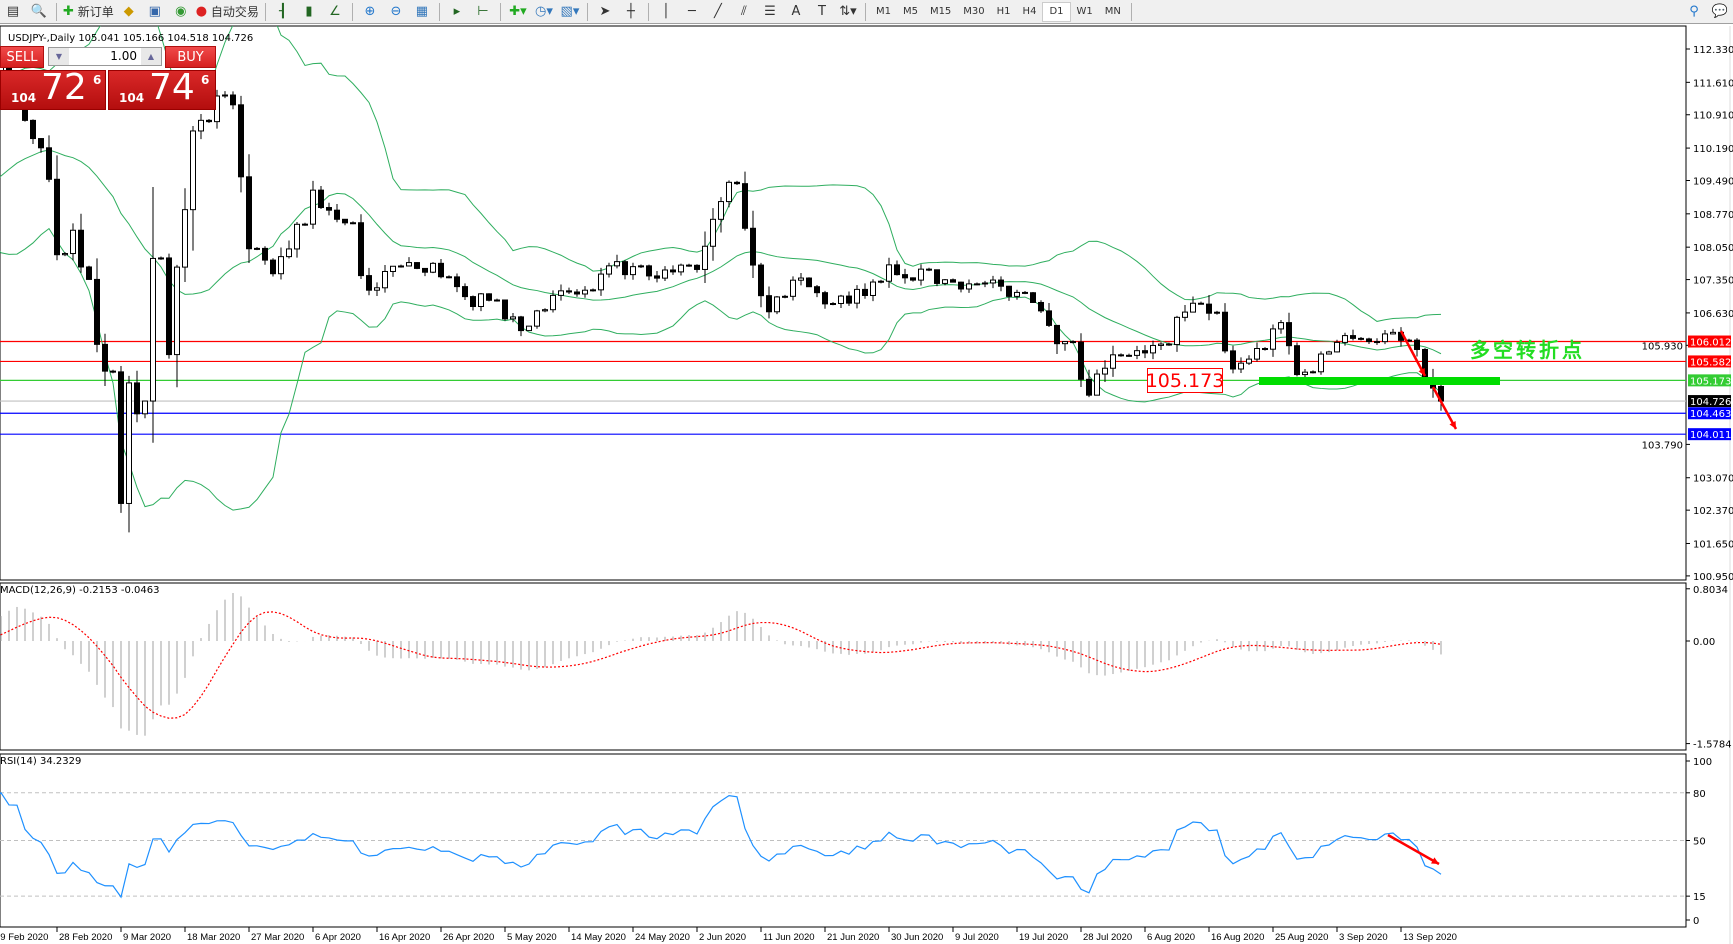  Describe the element at coordinates (1107, 937) in the screenshot. I see `date-axis-label: 28 Jul 2020` at that location.